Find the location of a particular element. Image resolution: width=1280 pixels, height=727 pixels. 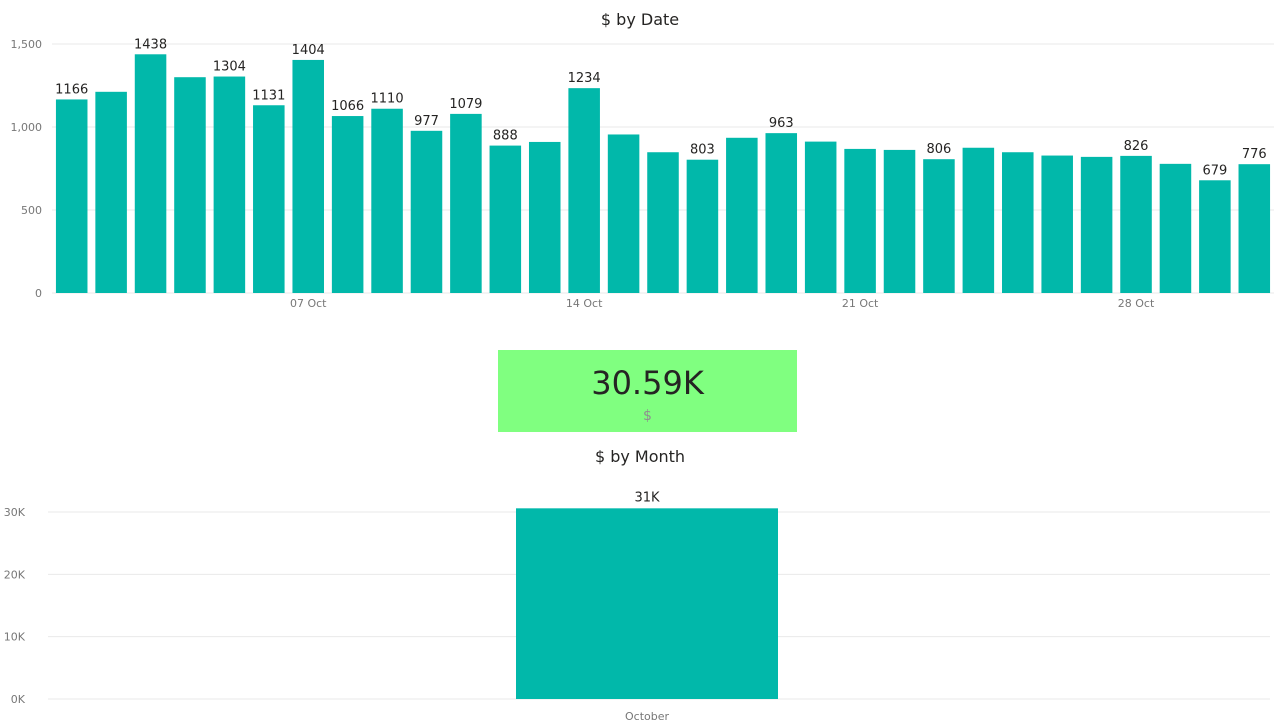

date-data-label: 963 is located at coordinates (781, 123).